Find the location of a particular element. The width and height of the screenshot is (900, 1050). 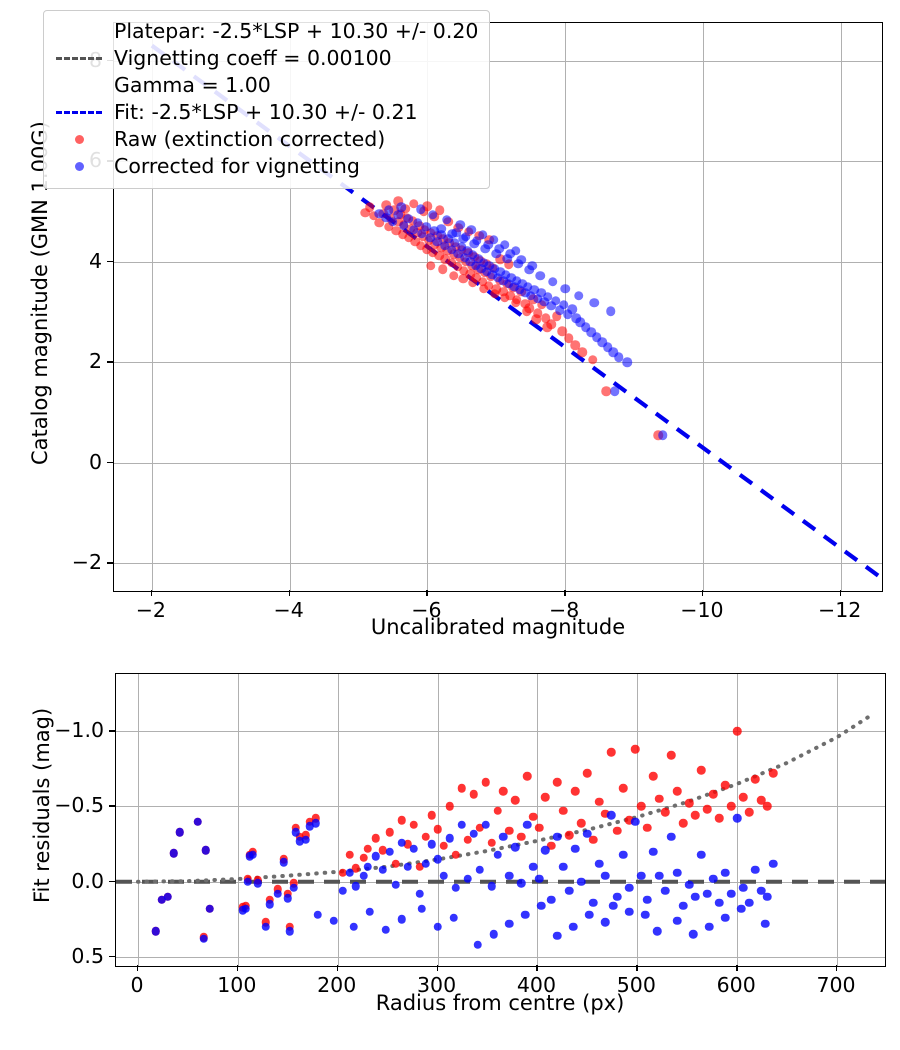

legend-label-gamma: Gamma = 1.00 is located at coordinates (192, 84).